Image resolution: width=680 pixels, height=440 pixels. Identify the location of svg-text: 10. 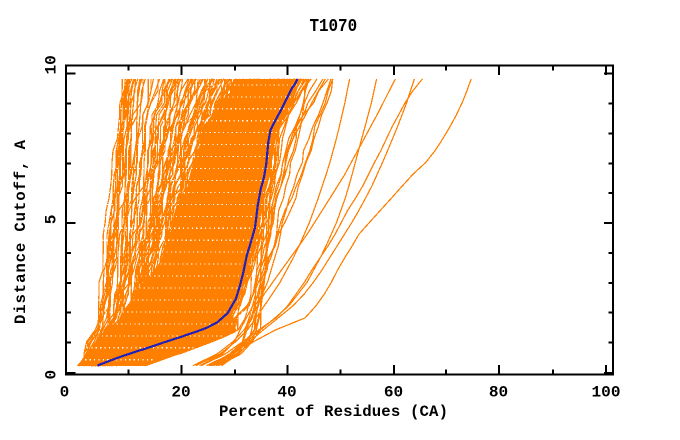
(51, 64).